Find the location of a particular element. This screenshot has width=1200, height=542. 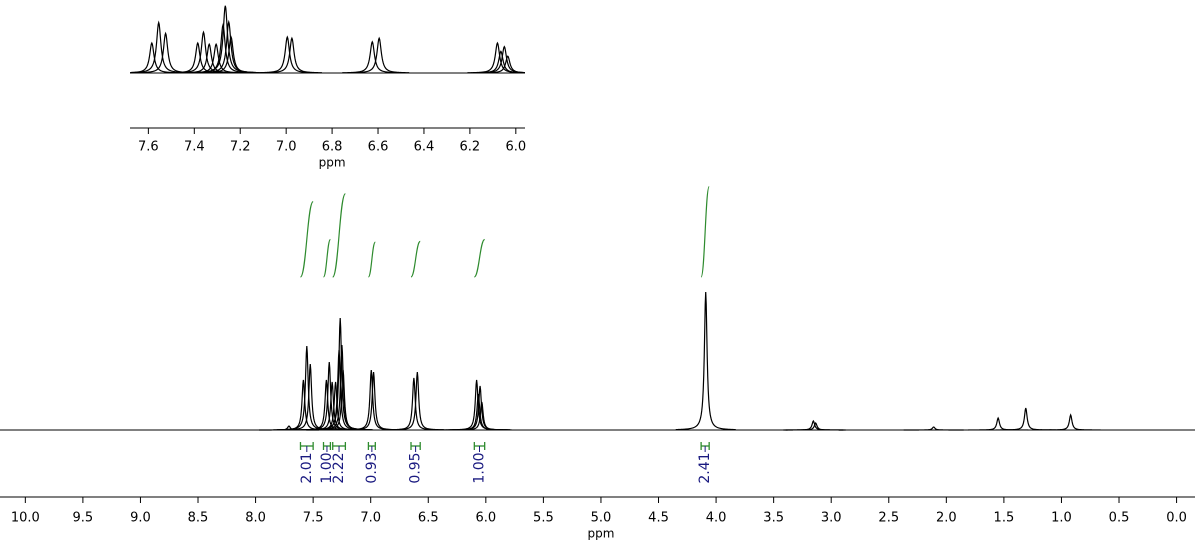

x-tick-label: 9.0 is located at coordinates (140, 518).